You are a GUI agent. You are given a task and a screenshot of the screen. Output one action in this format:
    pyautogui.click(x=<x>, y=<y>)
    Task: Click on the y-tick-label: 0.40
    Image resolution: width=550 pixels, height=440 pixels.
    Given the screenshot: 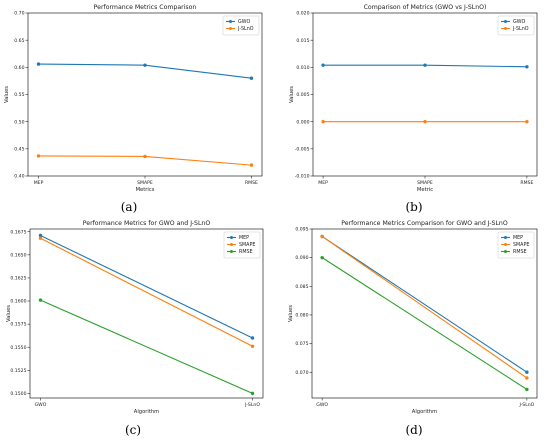 What is the action you would take?
    pyautogui.click(x=19, y=177)
    